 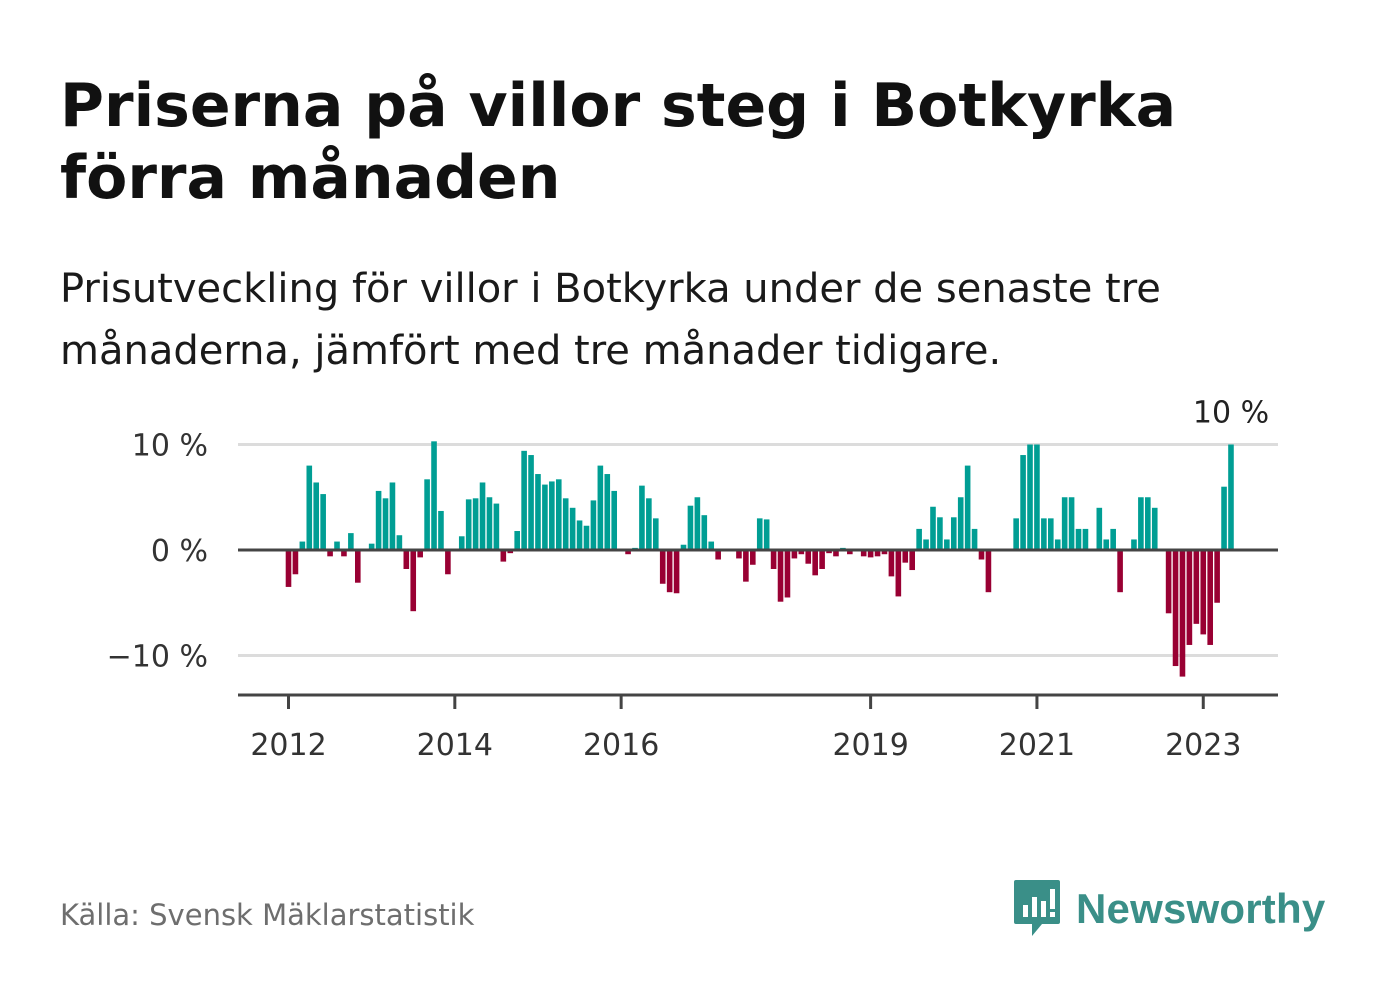 What do you see at coordinates (1037, 745) in the screenshot?
I see `x-tick-label: 2021` at bounding box center [1037, 745].